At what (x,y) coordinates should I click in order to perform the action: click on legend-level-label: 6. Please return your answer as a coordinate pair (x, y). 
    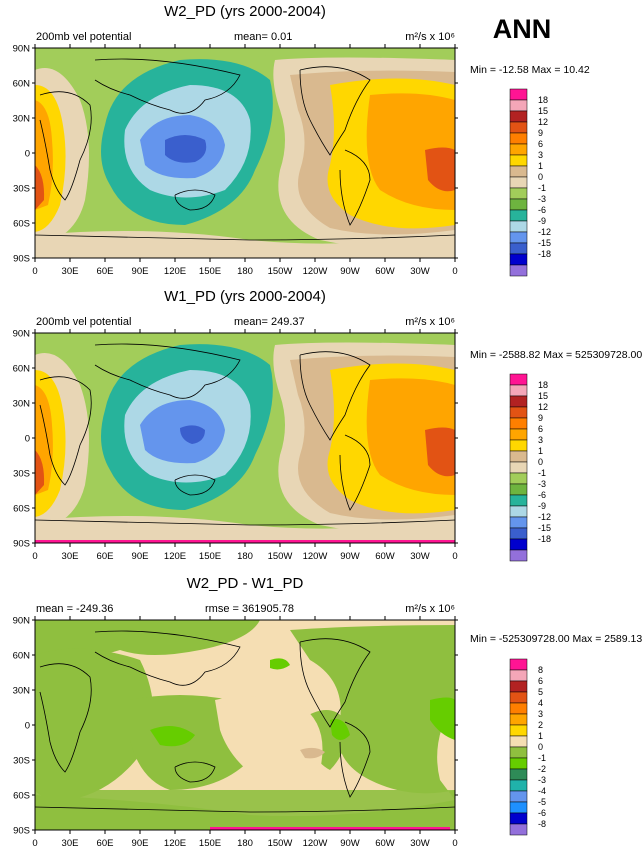
    Looking at the image, I should click on (540, 429).